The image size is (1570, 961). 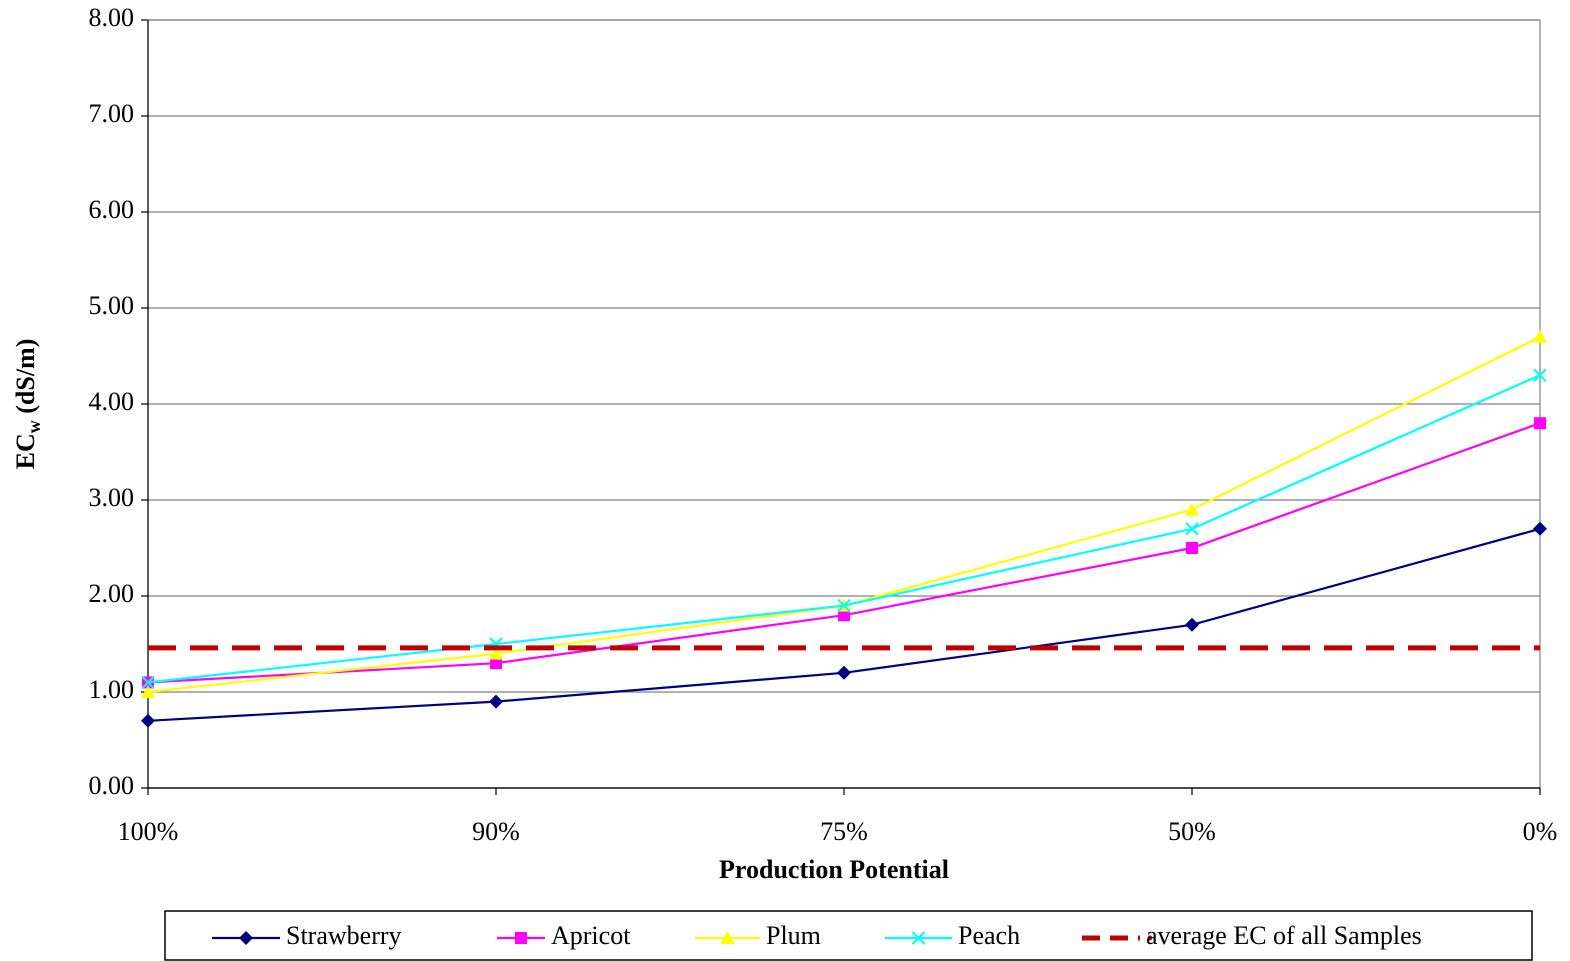 What do you see at coordinates (848, 935) in the screenshot?
I see `legend-box` at bounding box center [848, 935].